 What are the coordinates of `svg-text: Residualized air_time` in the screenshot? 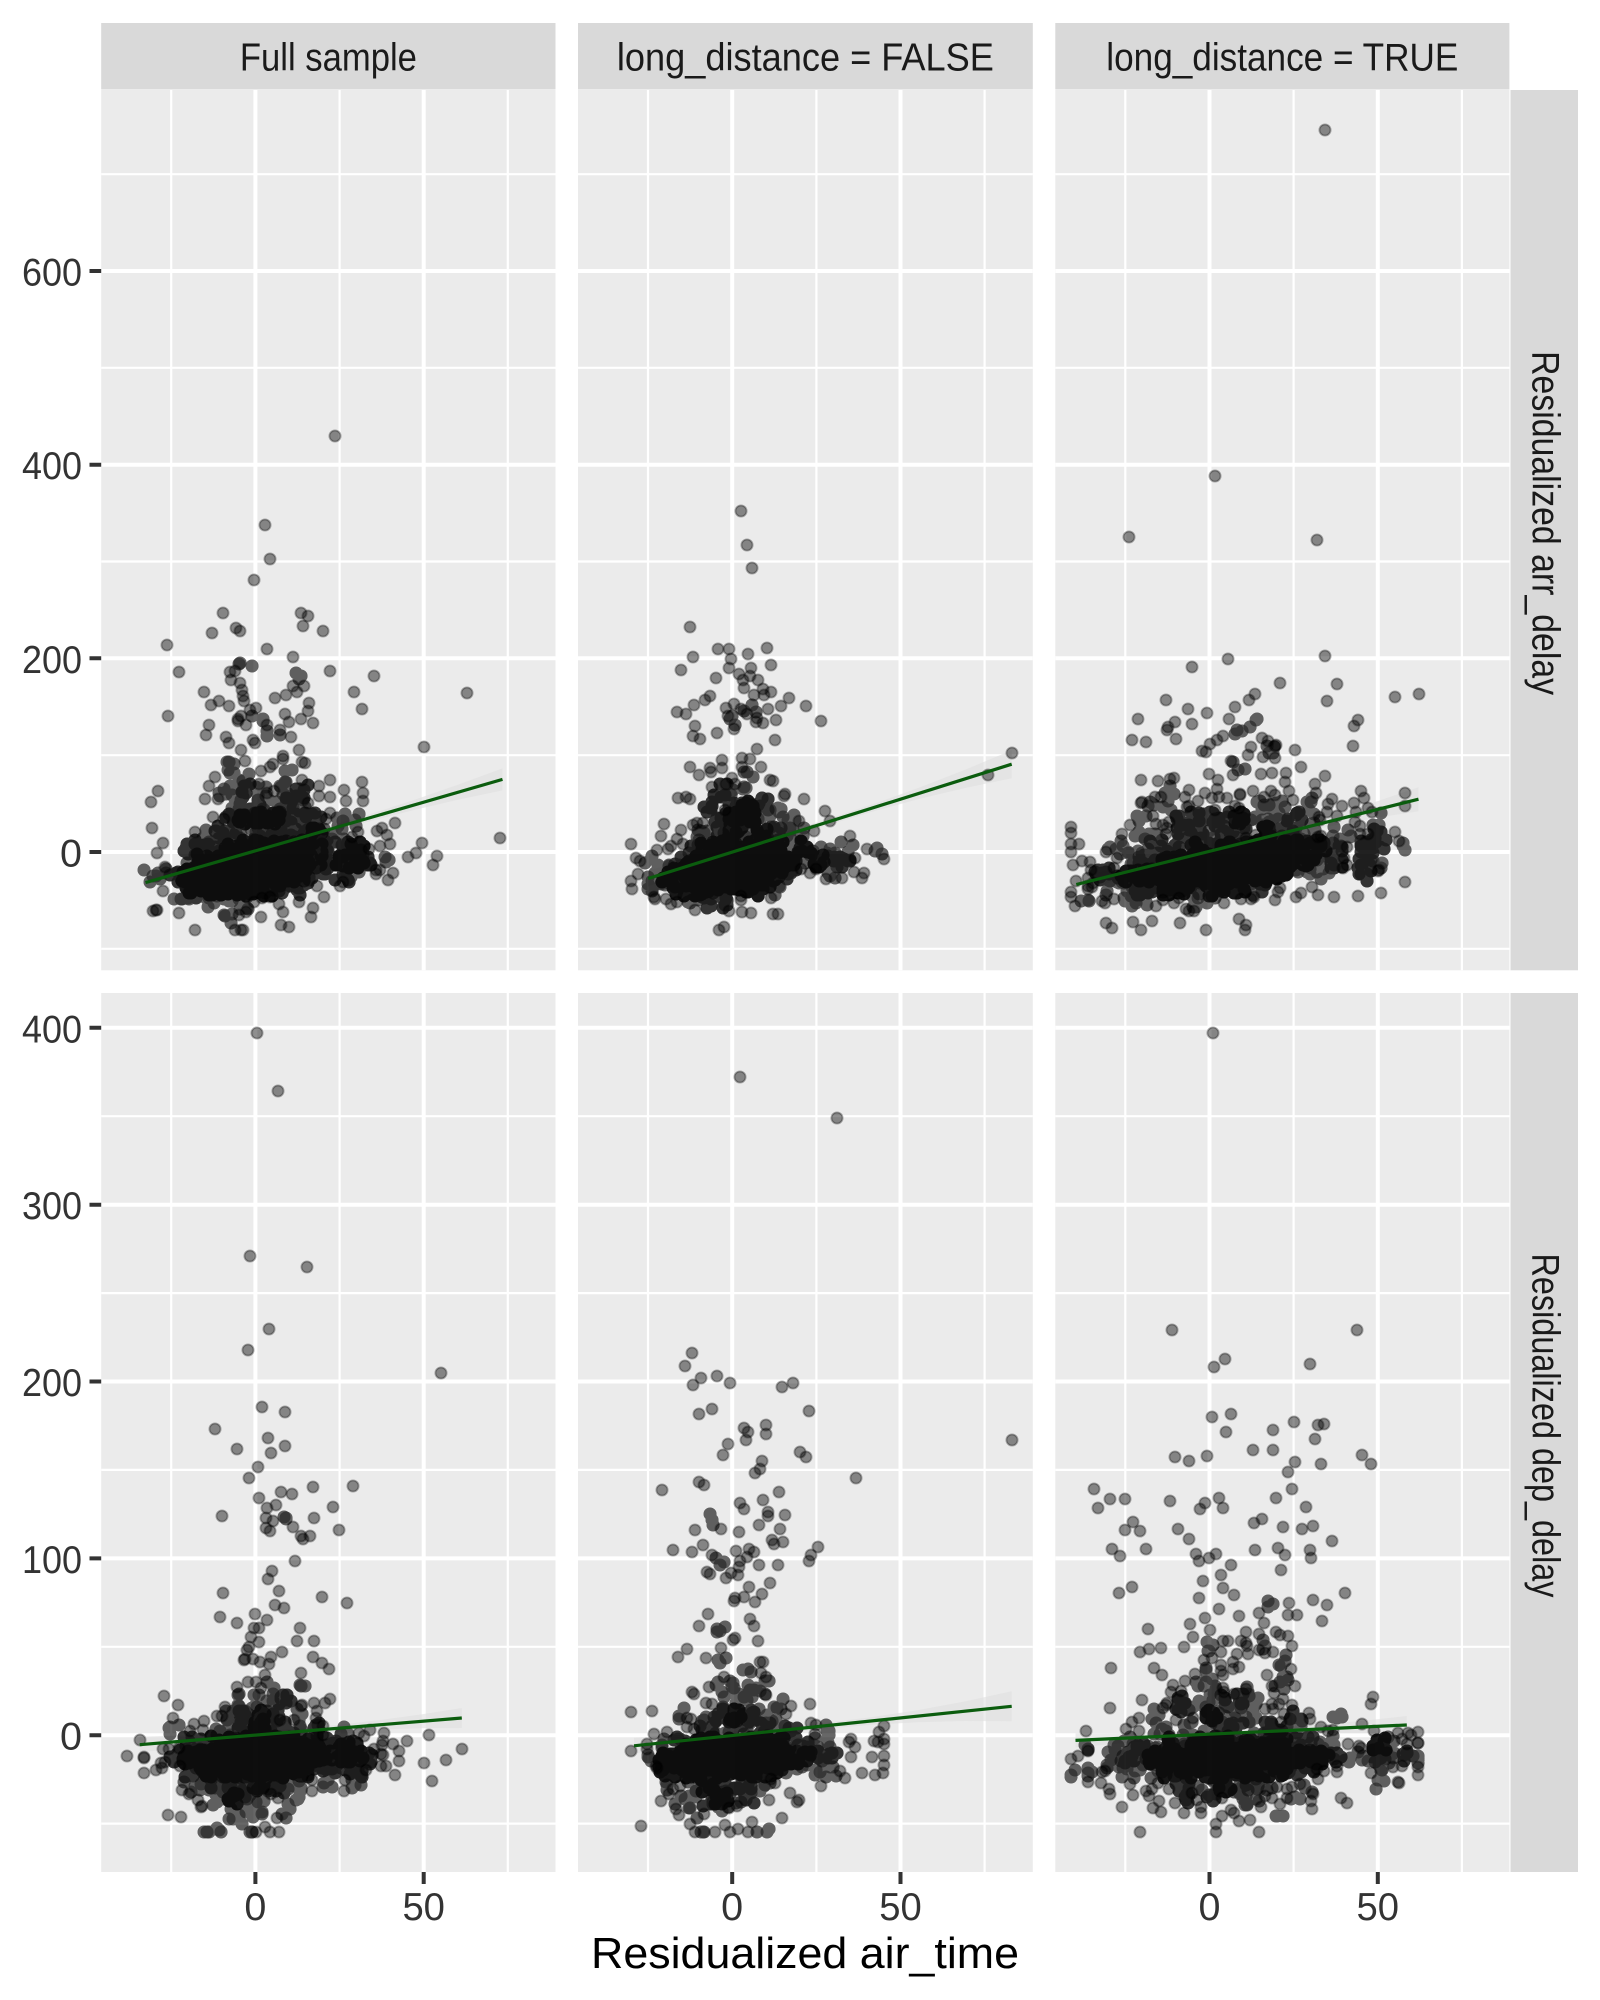 It's located at (805, 1953).